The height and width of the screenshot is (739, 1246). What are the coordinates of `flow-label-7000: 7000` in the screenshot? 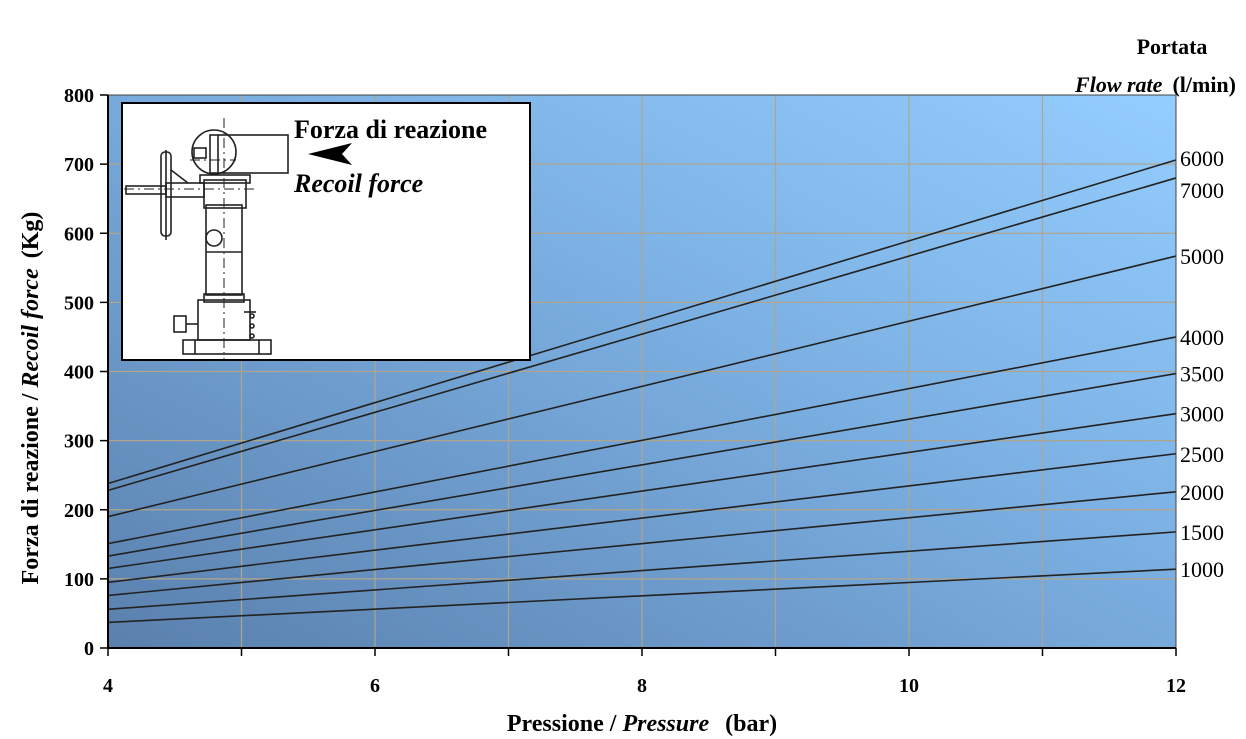 It's located at (1202, 190).